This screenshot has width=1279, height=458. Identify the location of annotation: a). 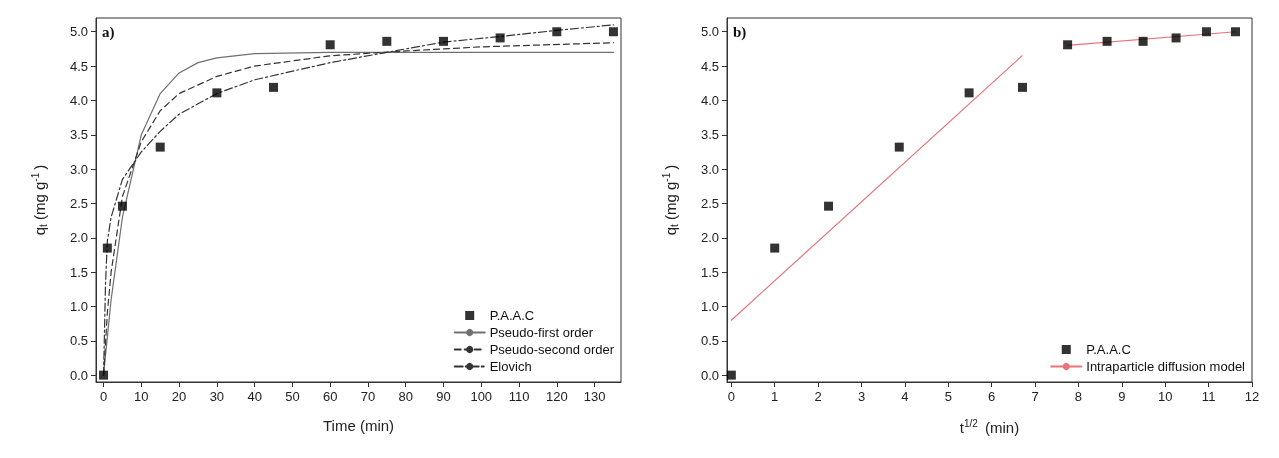
(108, 32).